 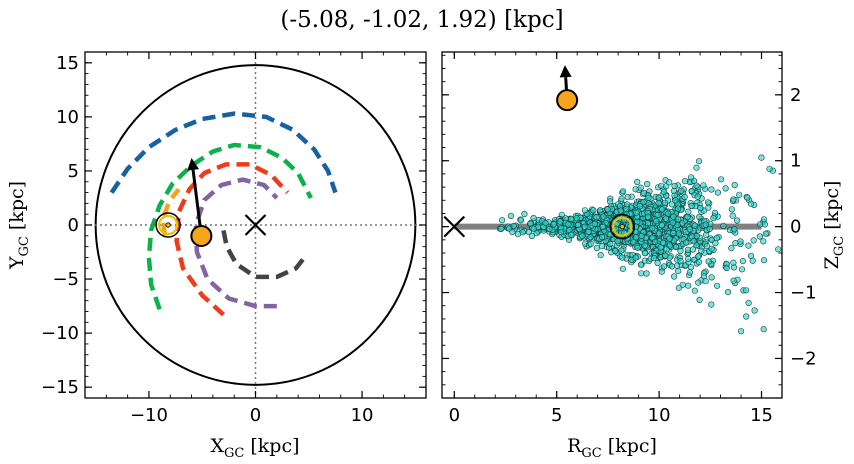 What do you see at coordinates (803, 358) in the screenshot?
I see `right-ytick-label: −2` at bounding box center [803, 358].